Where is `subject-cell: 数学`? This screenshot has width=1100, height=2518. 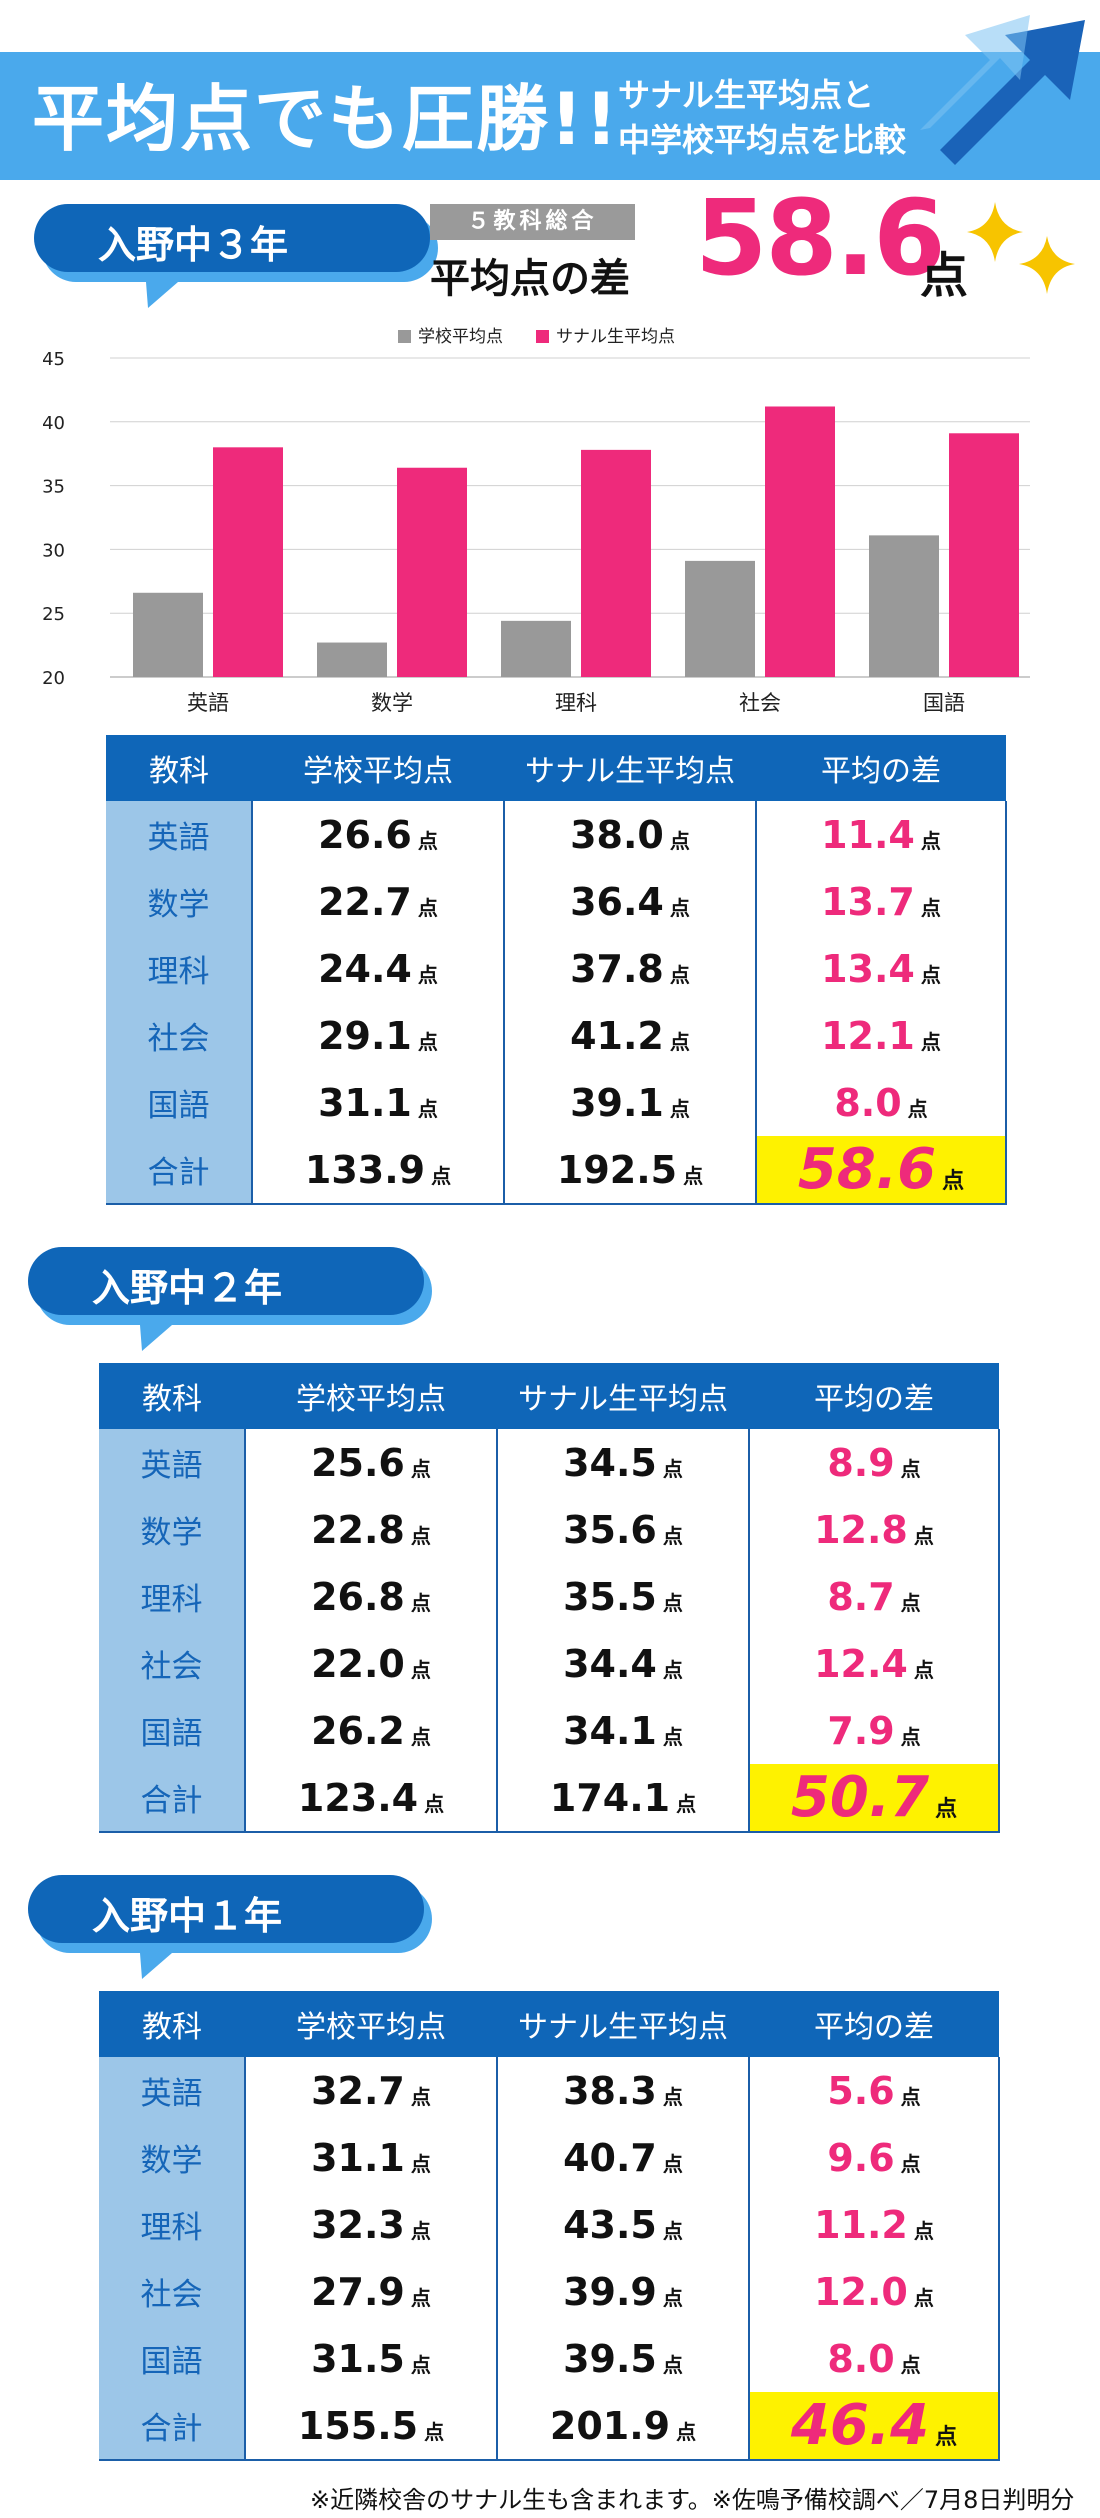
subject-cell: 数学 is located at coordinates (172, 1529).